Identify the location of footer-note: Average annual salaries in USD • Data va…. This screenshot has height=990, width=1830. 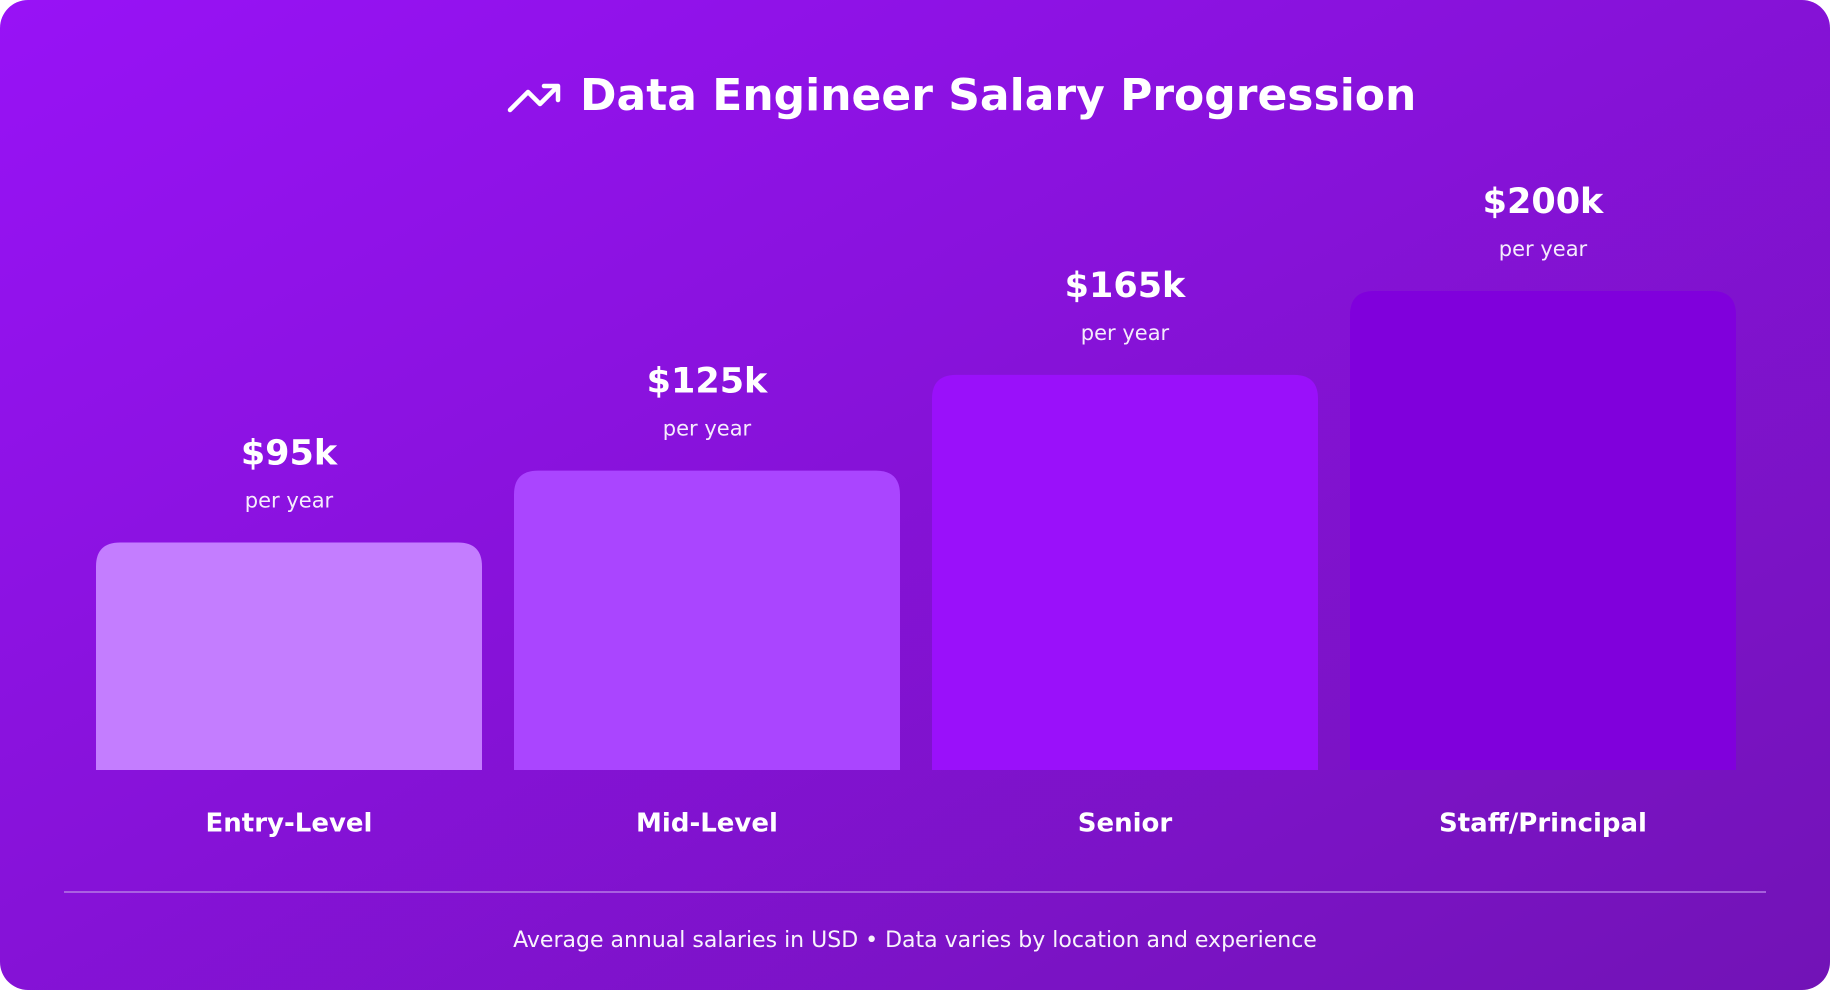
(915, 940).